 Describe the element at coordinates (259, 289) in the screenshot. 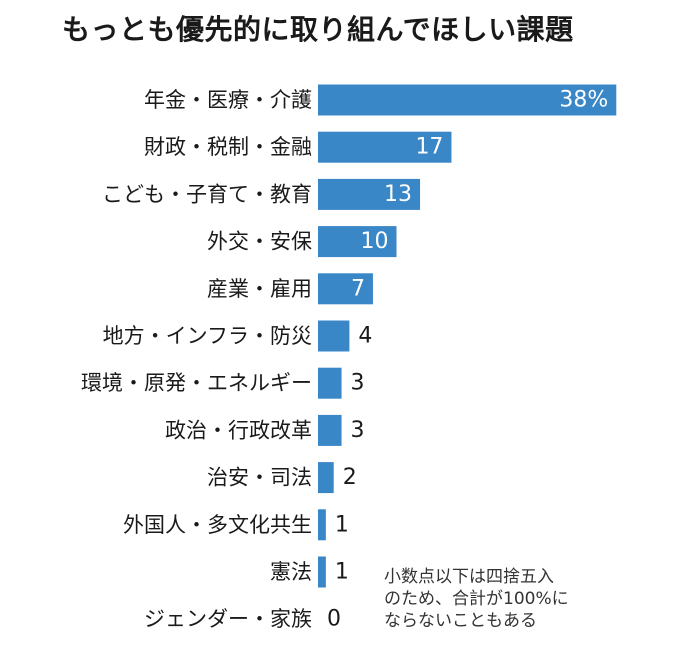

I see `category-label: 産業・雇用` at that location.